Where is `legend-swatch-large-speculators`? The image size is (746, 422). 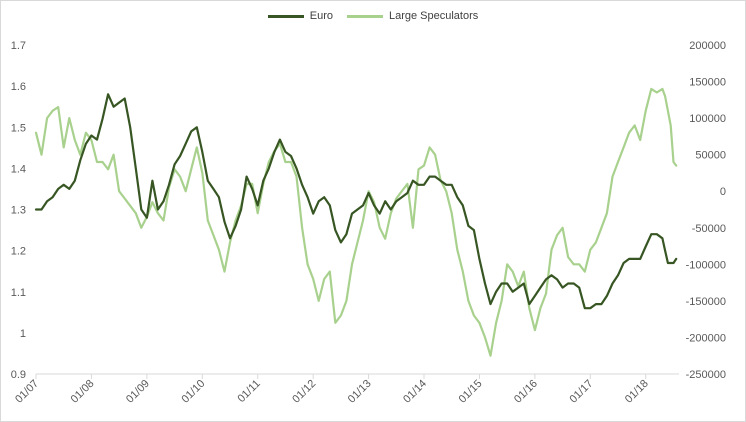
legend-swatch-large-speculators is located at coordinates (364, 16).